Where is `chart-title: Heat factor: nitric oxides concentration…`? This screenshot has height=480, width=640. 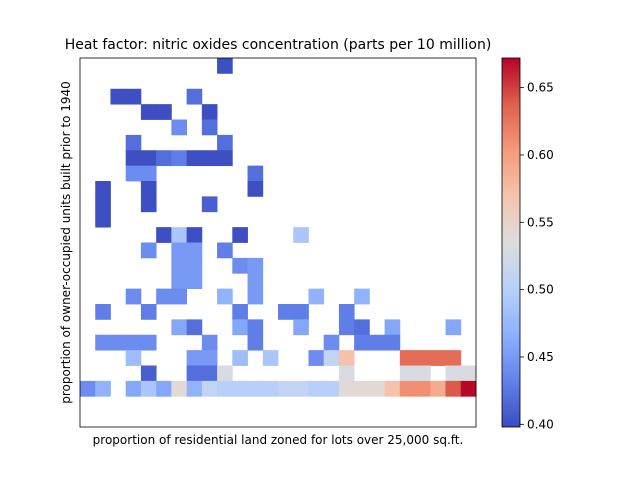
chart-title: Heat factor: nitric oxides concentration… is located at coordinates (278, 45).